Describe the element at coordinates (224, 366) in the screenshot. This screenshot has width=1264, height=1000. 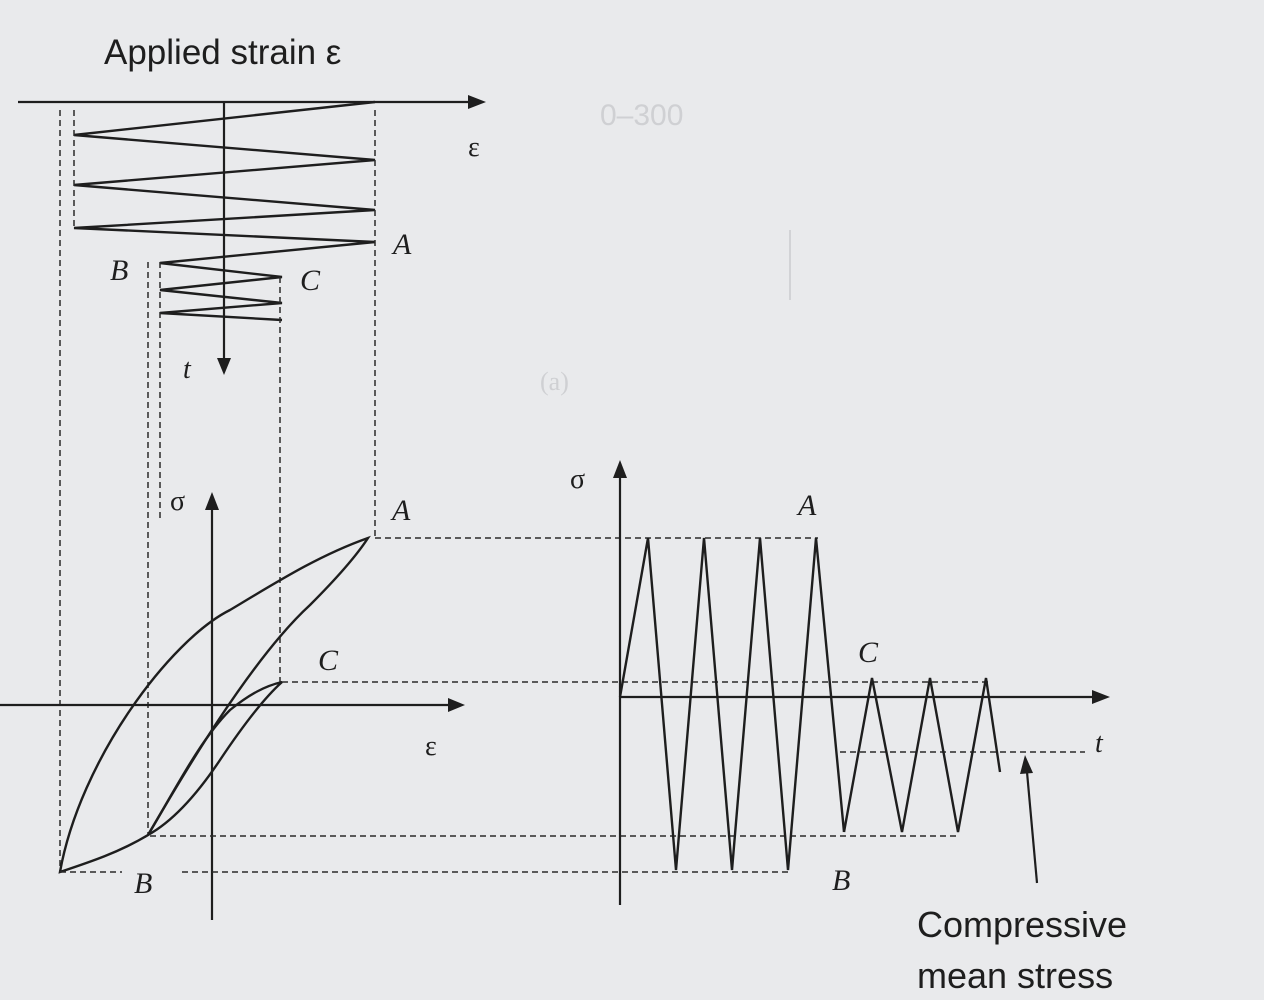
I see `strain-time-arrowhead` at that location.